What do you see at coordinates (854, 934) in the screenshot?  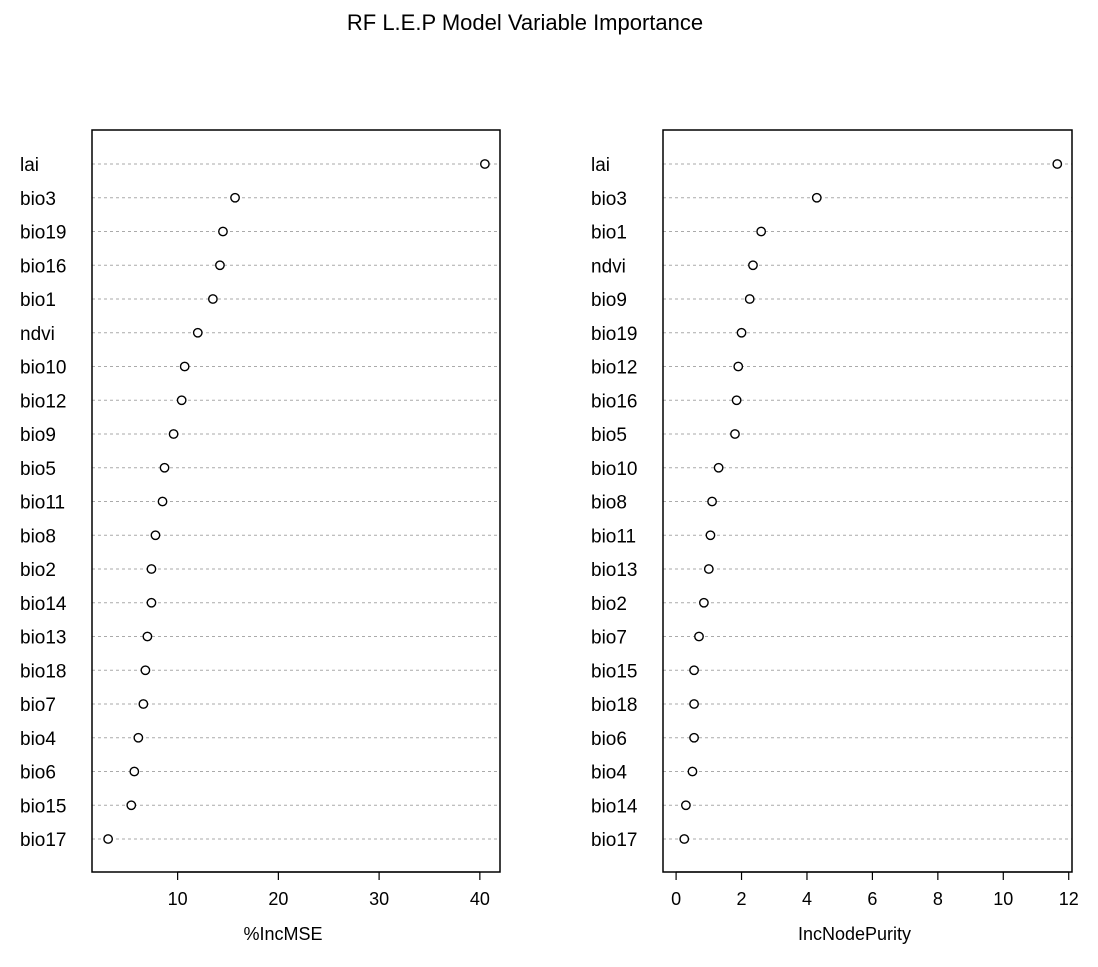 I see `x-axis-label: IncNodePurity` at bounding box center [854, 934].